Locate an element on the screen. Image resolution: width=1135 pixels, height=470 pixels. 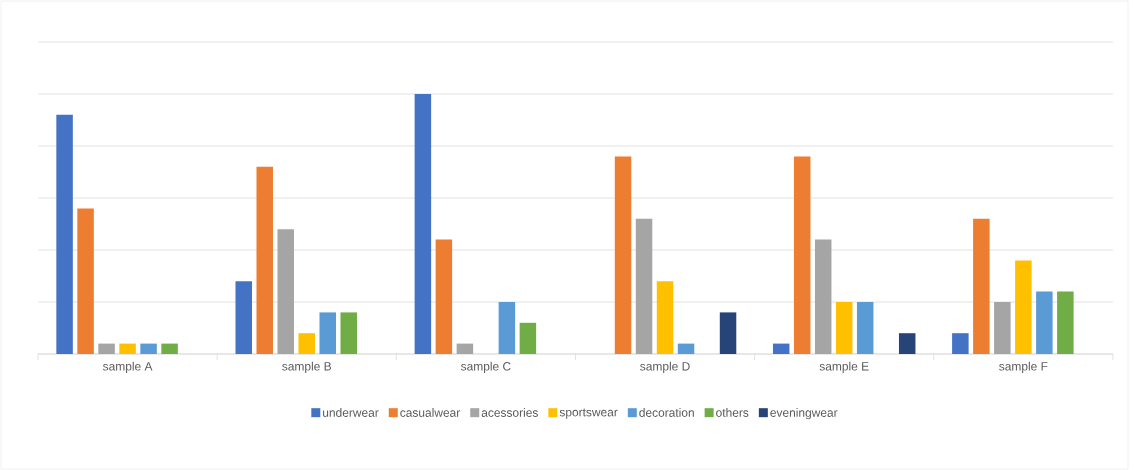
legend-label: underwear is located at coordinates (351, 412).